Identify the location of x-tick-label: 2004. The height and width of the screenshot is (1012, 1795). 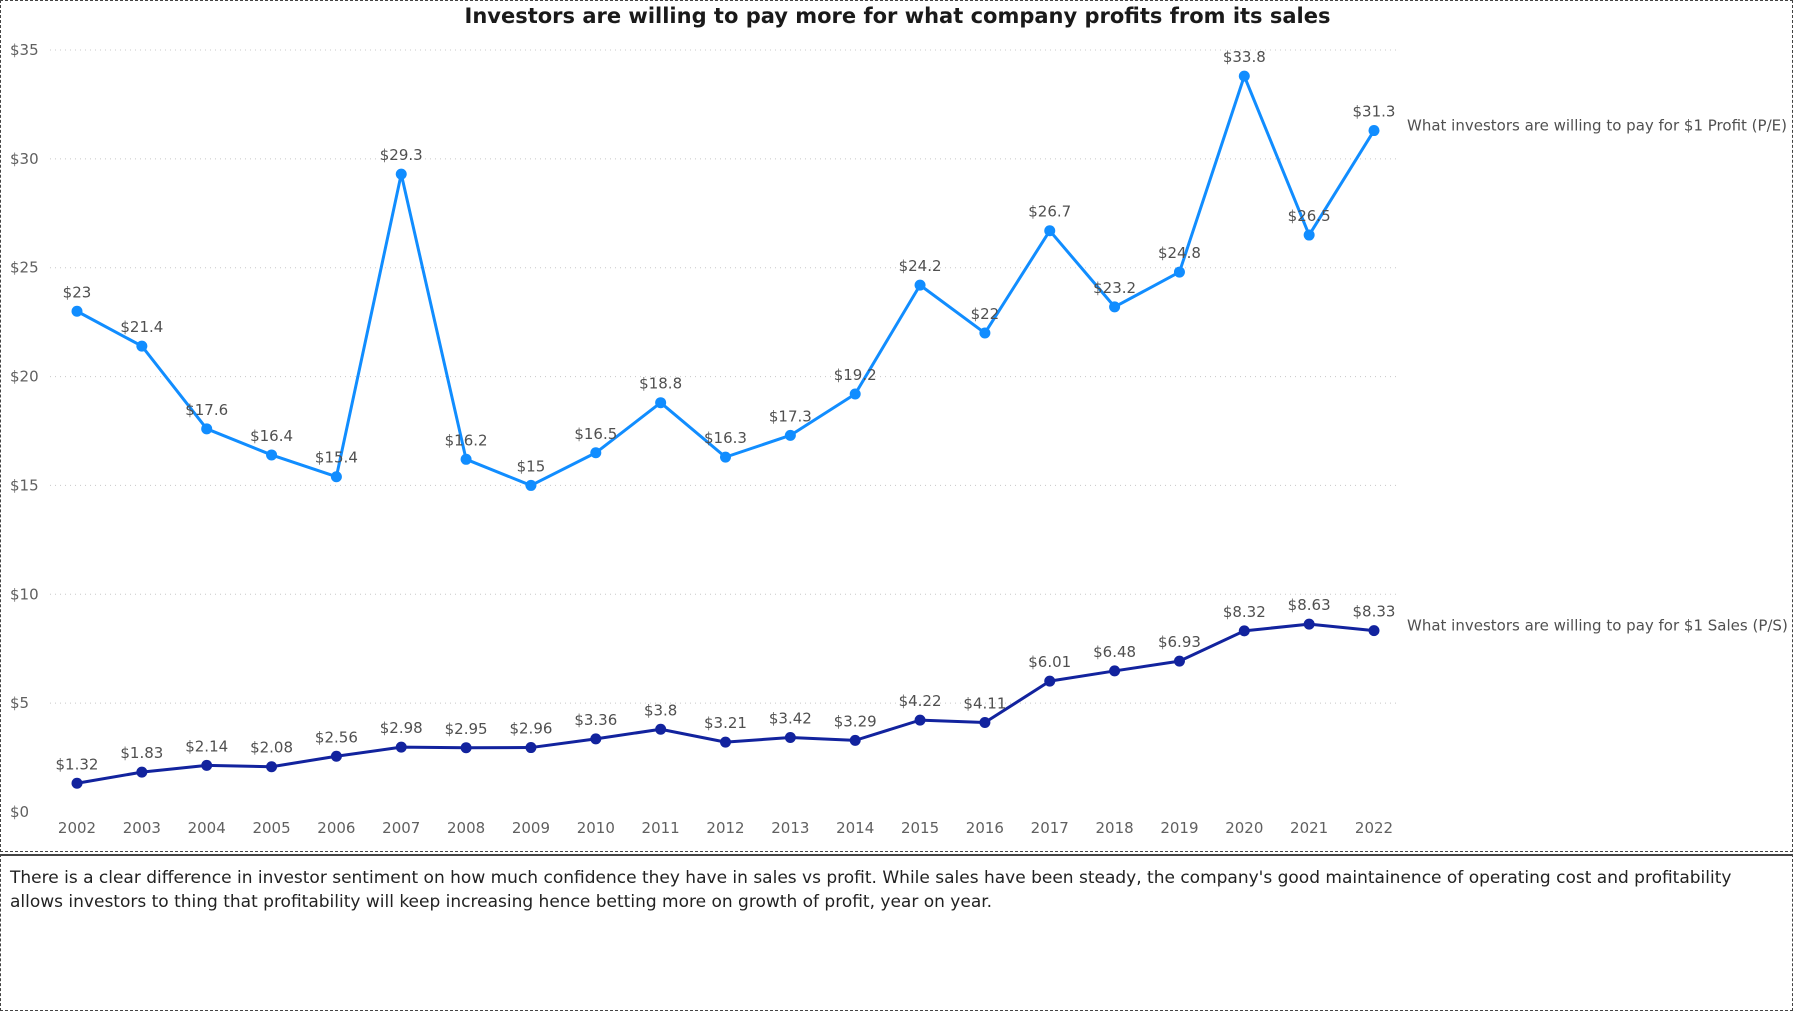
(207, 828).